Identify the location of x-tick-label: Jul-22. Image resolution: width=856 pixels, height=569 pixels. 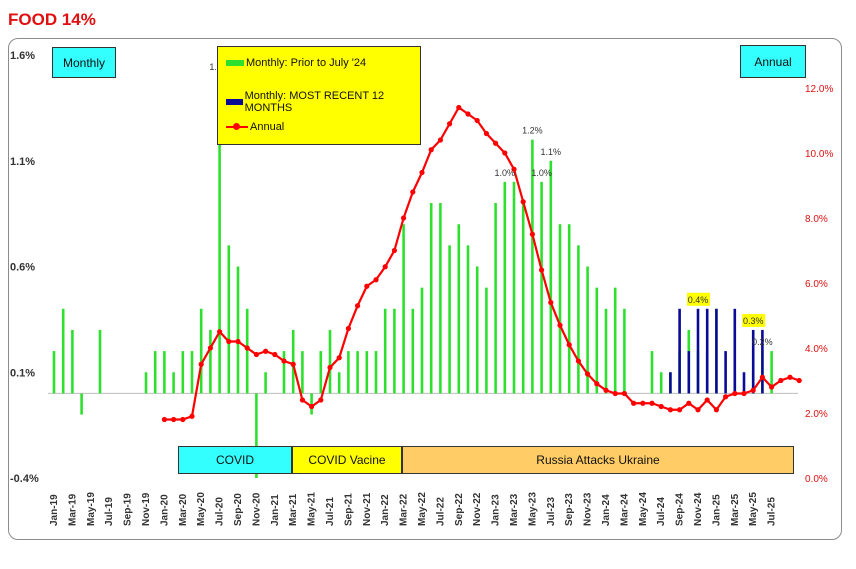
(440, 511).